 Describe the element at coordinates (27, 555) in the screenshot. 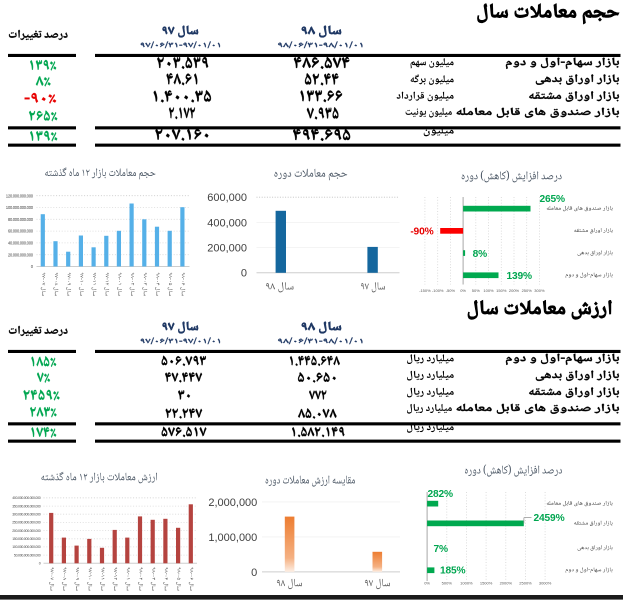

I see `svg-text: 50.000.000.000.000` at that location.